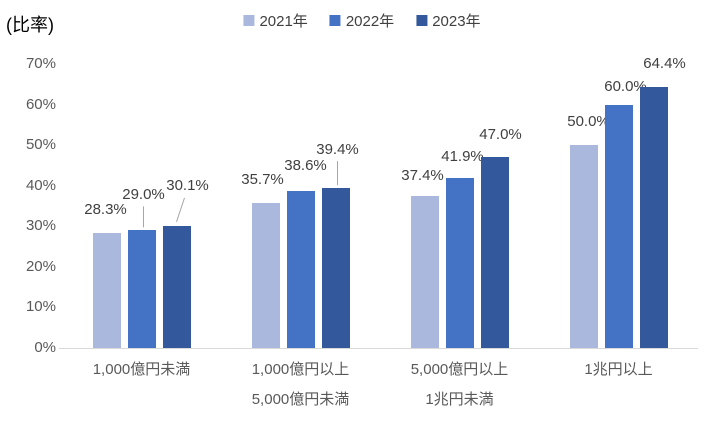 The width and height of the screenshot is (724, 424). Describe the element at coordinates (335, 268) in the screenshot. I see `bar-2023年-1,000億円以上` at that location.